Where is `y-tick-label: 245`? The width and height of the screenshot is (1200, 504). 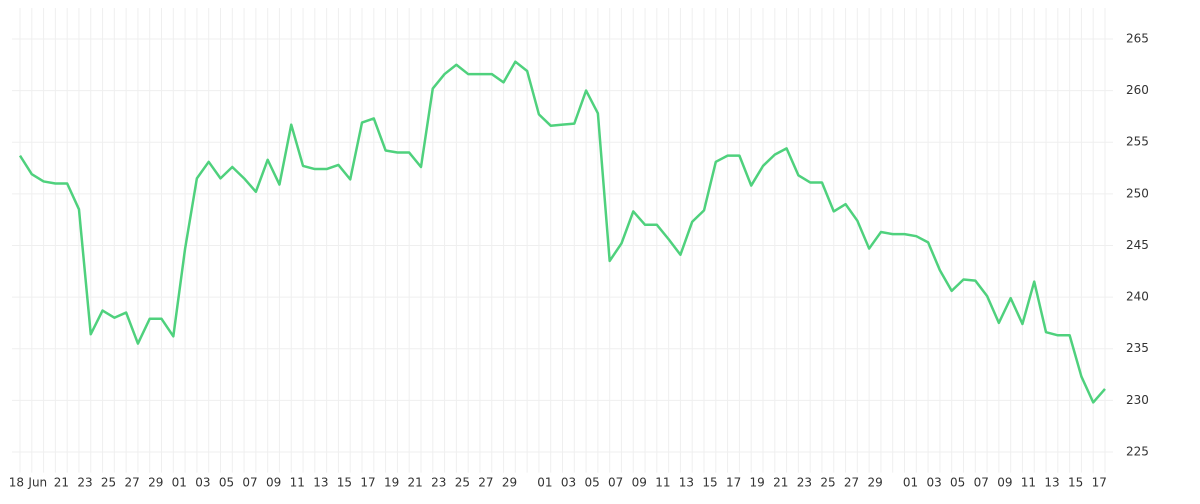
y-tick-label: 245 is located at coordinates (1137, 245).